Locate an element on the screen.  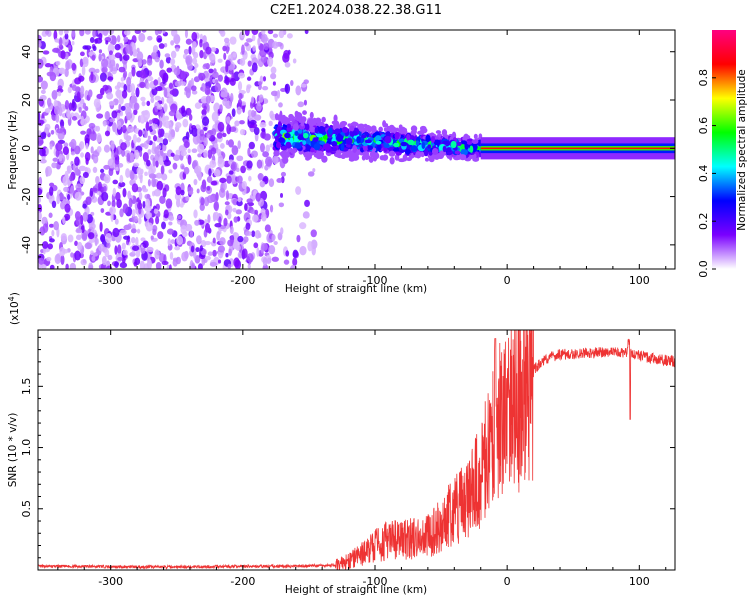
spectrogram-x-tick-label: -200 is located at coordinates (242, 280).